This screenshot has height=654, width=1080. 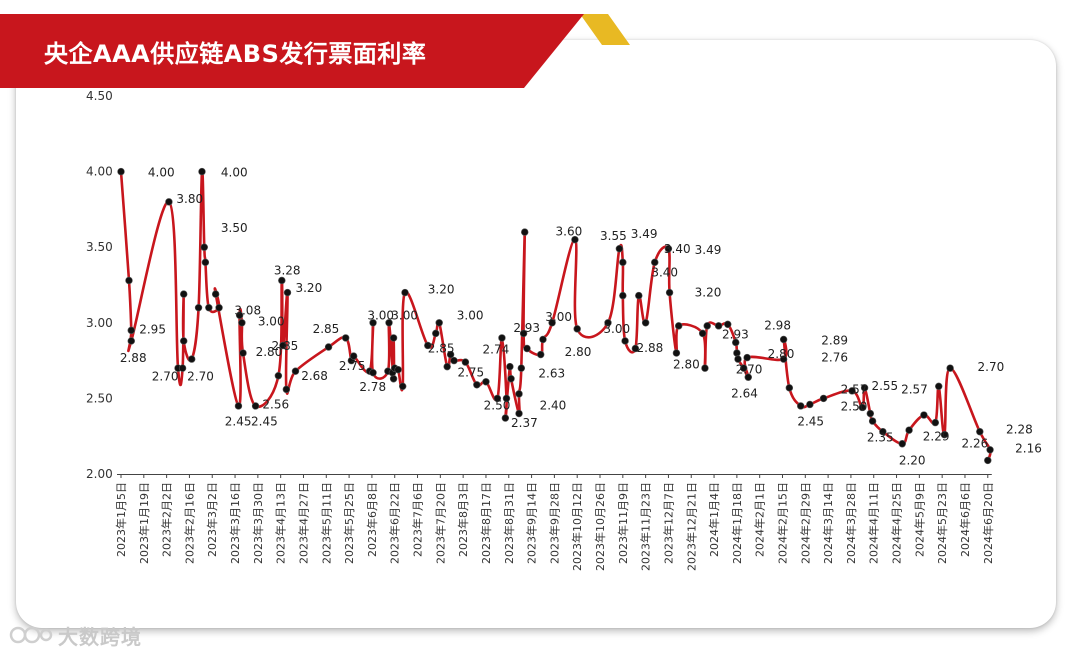 What do you see at coordinates (470, 372) in the screenshot?
I see `data-label: 2.75` at bounding box center [470, 372].